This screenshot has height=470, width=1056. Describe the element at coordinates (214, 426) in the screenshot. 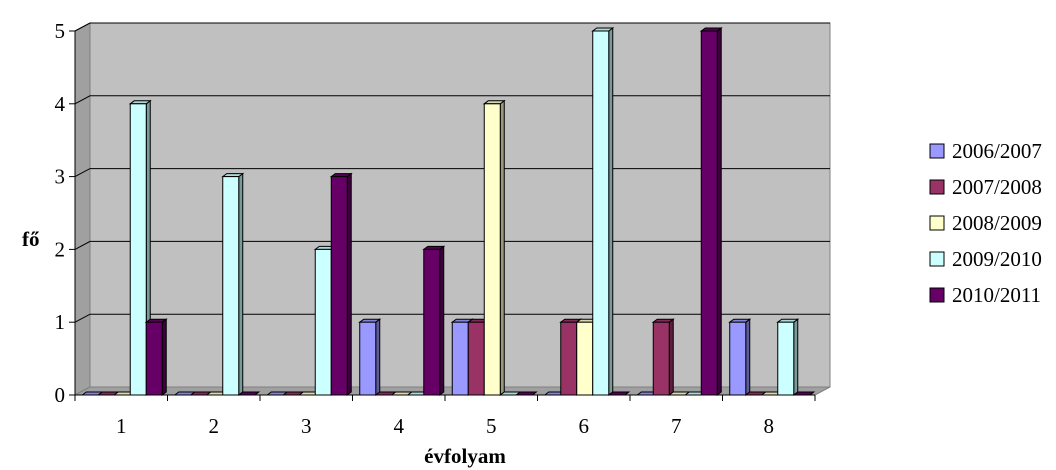

I see `x-tick-label: 2` at that location.